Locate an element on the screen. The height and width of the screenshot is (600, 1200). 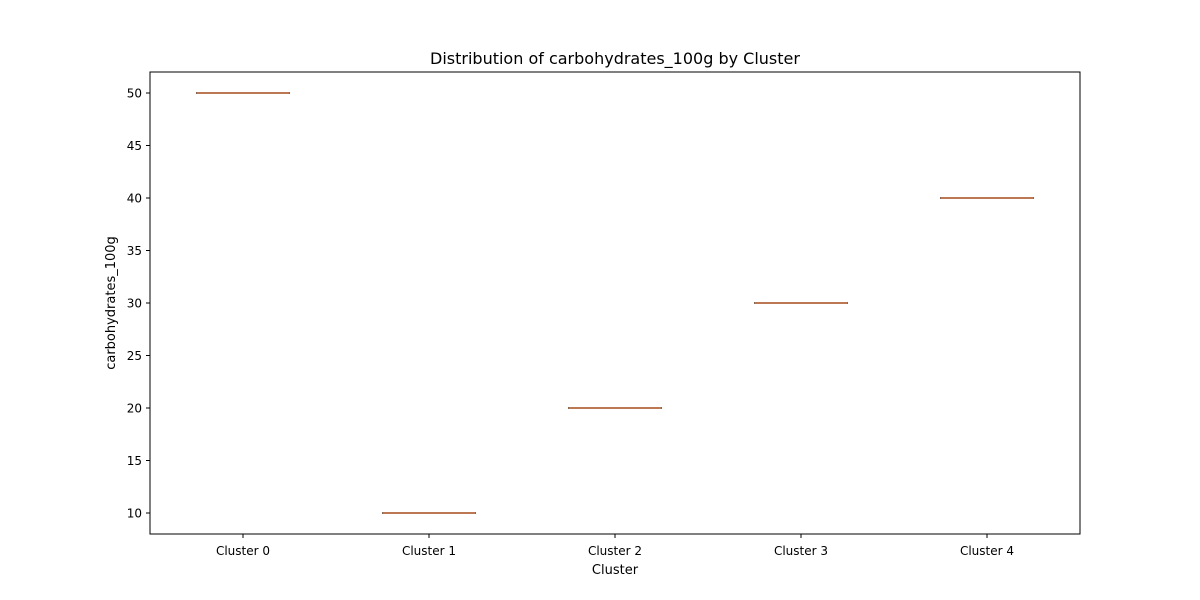
y-tick-label: 15 is located at coordinates (134, 461).